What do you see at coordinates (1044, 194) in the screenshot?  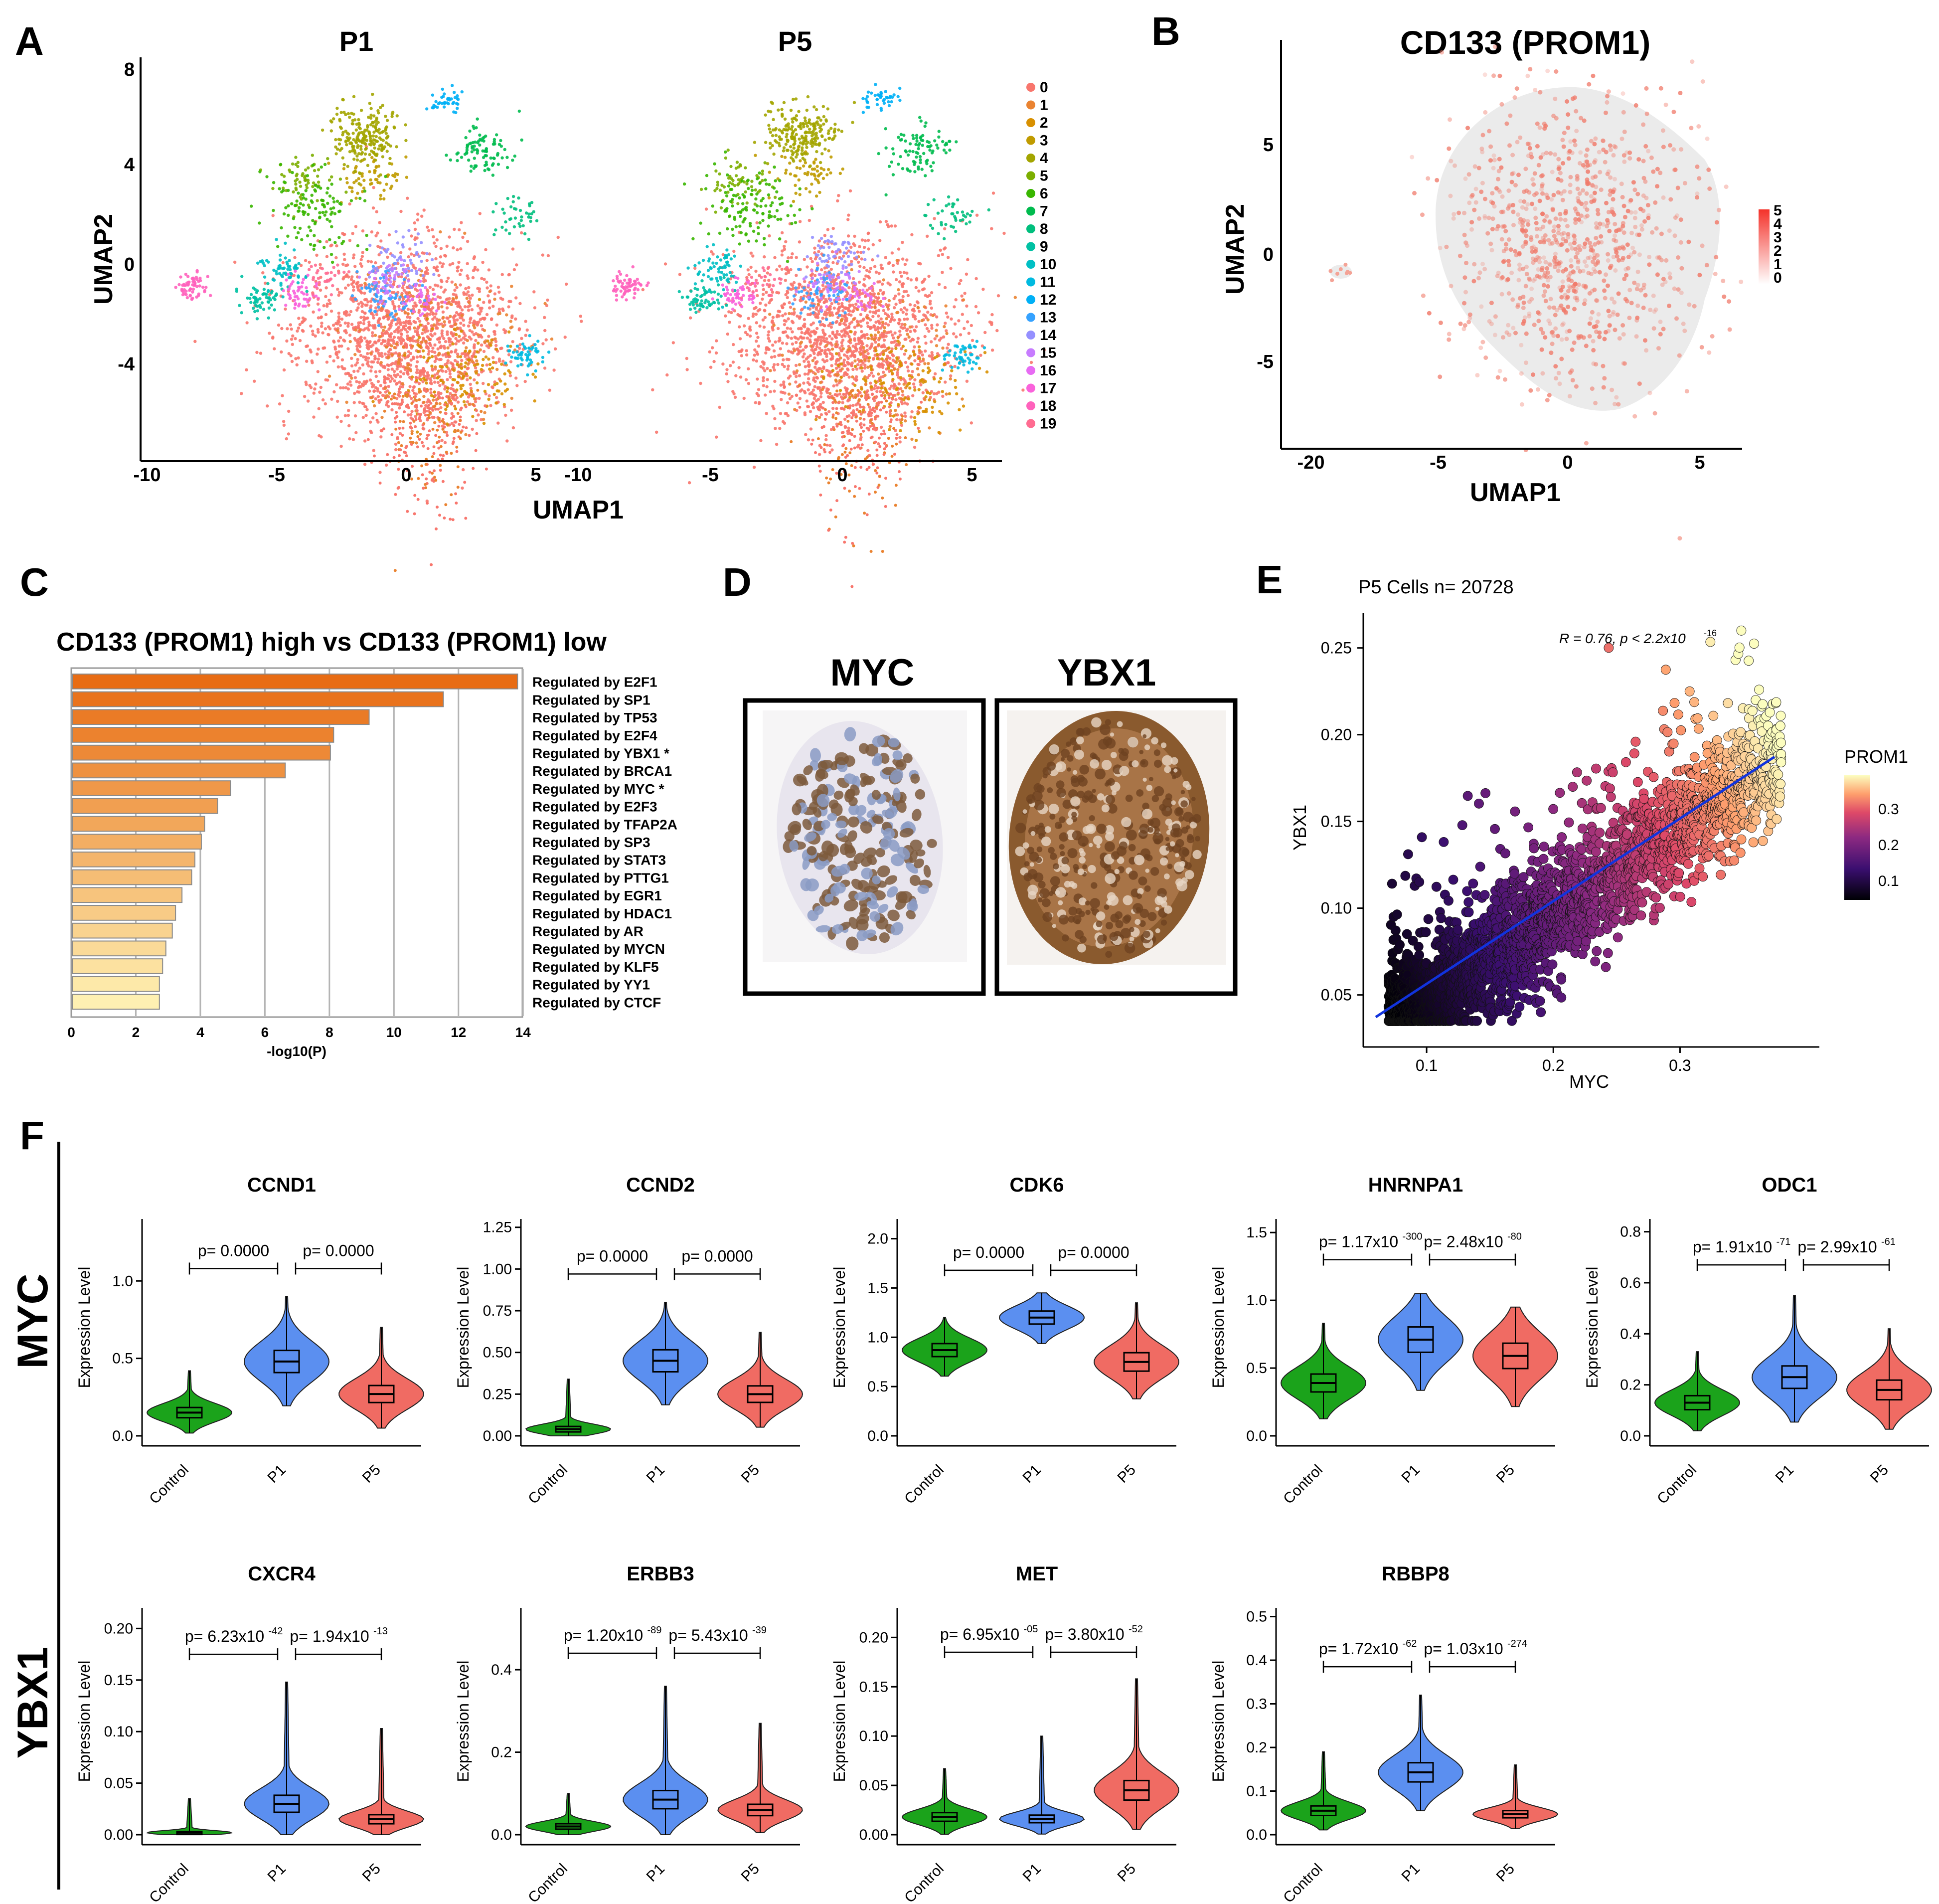 I see `legend-label-6: 6` at bounding box center [1044, 194].